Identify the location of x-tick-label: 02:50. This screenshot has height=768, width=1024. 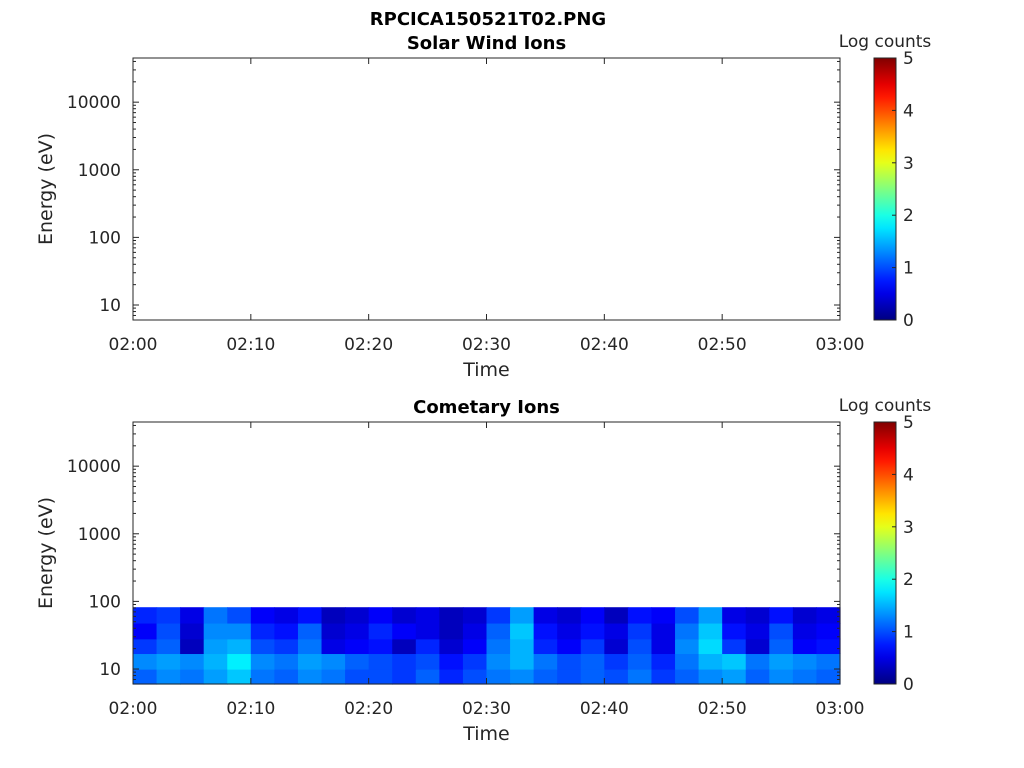
(722, 345).